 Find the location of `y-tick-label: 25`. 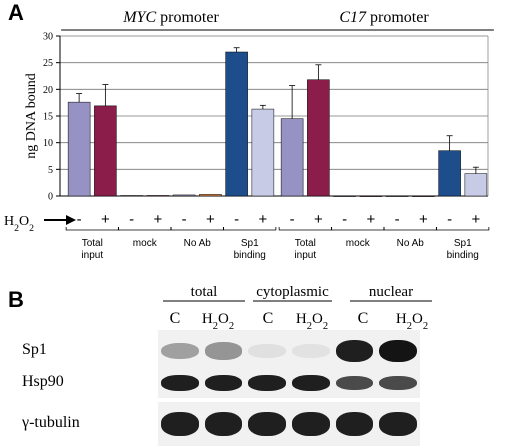

y-tick-label: 25 is located at coordinates (48, 63).